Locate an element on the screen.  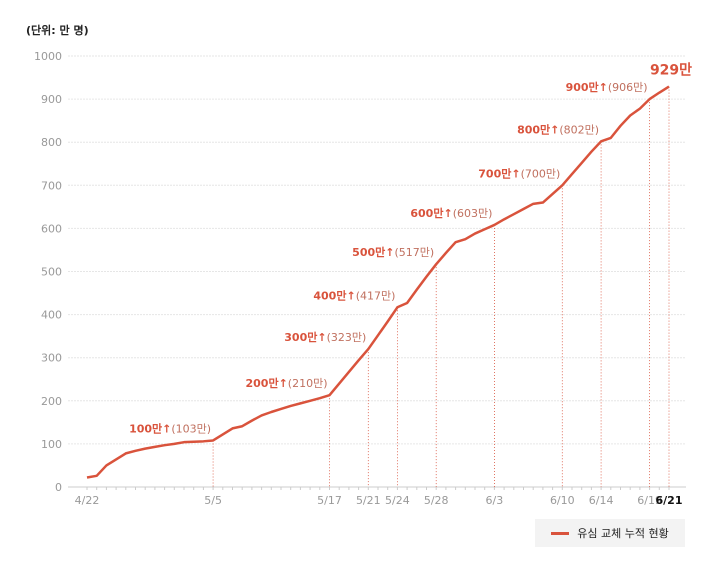
annotation-label: 100만↑(103만) is located at coordinates (170, 428).